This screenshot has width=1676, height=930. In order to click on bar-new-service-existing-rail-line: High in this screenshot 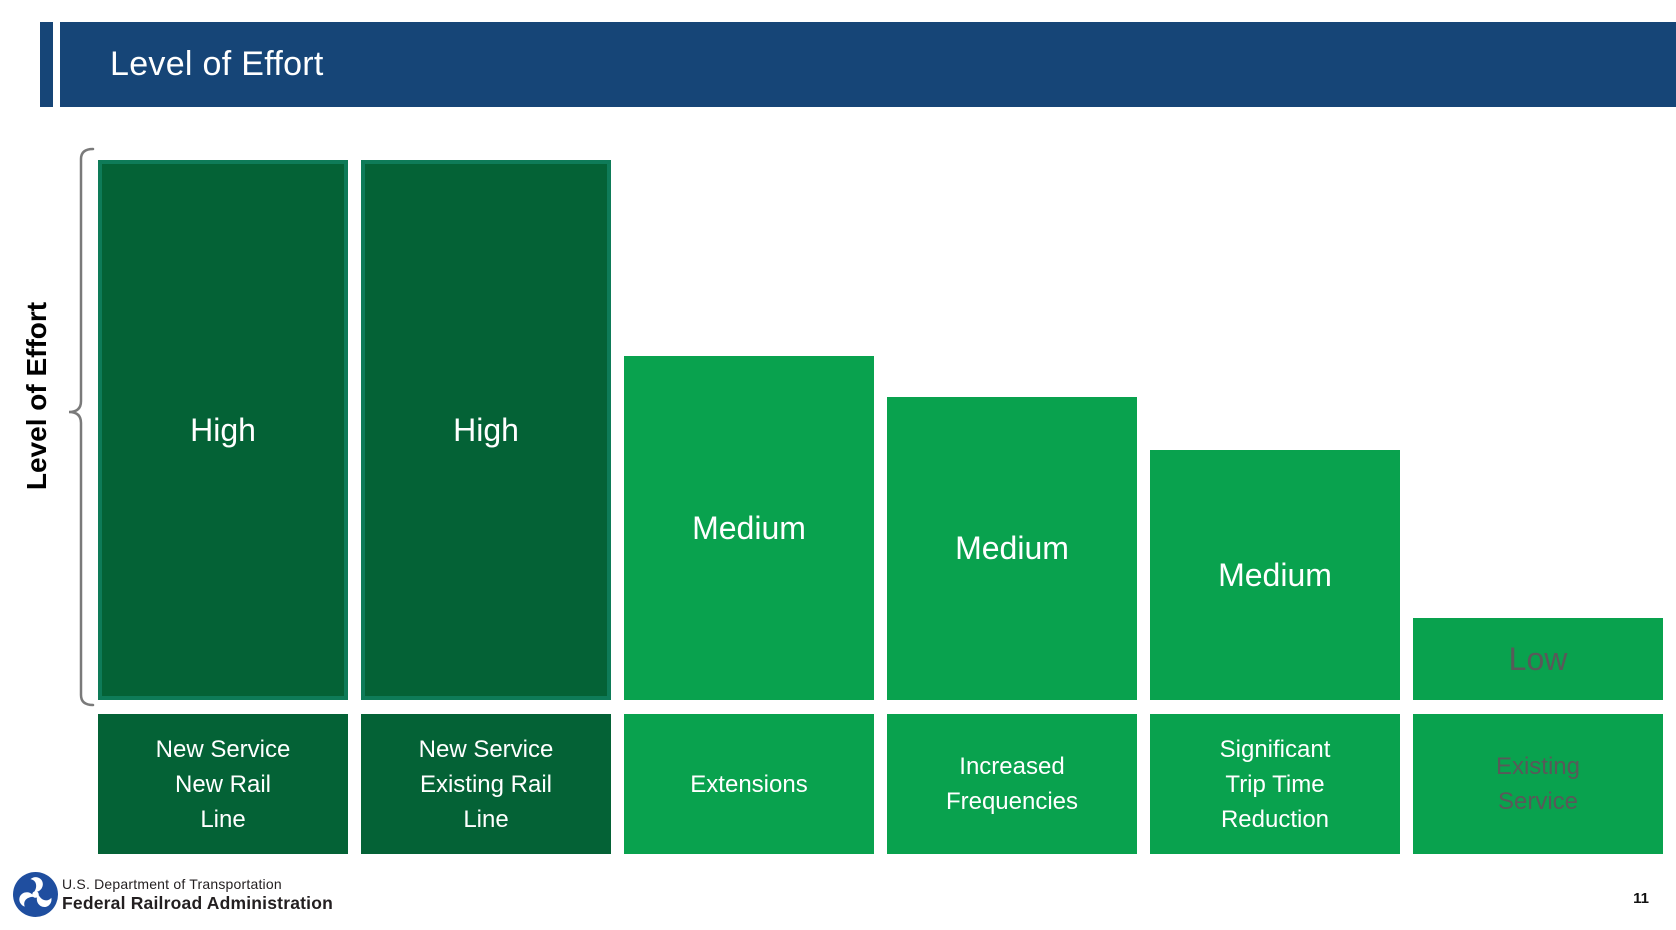, I will do `click(486, 430)`.